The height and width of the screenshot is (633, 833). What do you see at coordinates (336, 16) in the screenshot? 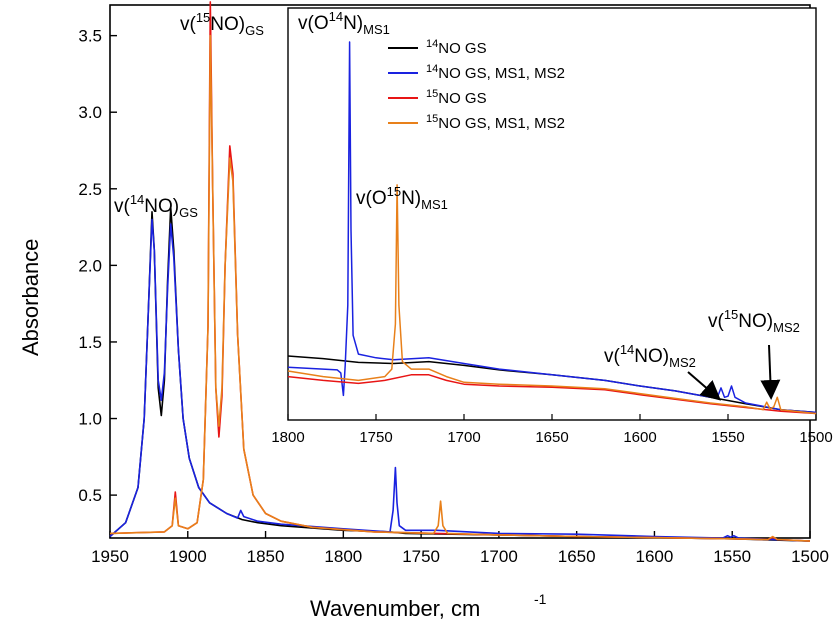
I see `ann-o14n-ms1-sup: 14` at bounding box center [336, 16].